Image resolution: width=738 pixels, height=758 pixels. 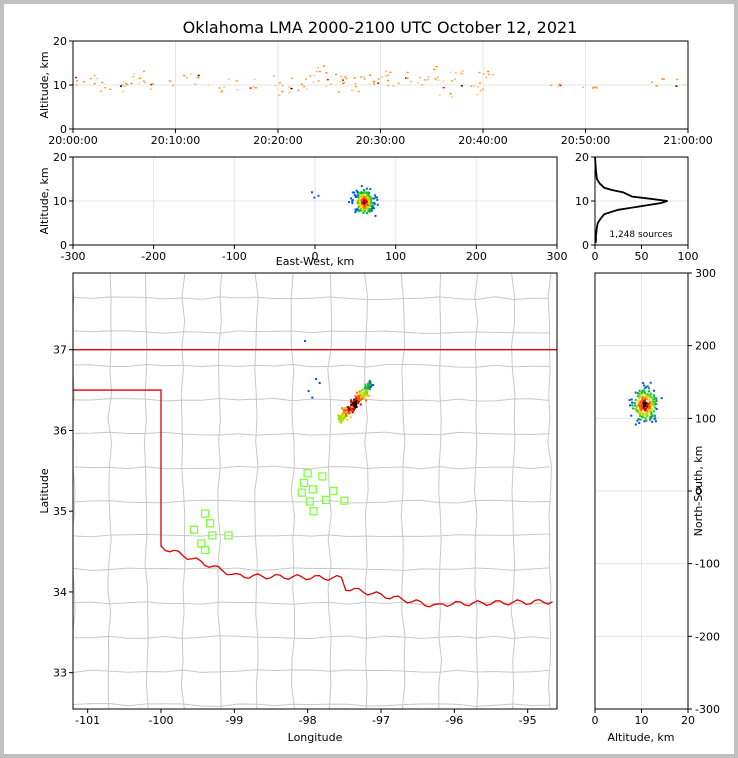 What do you see at coordinates (333, 491) in the screenshot?
I see `lma-station-marker` at bounding box center [333, 491].